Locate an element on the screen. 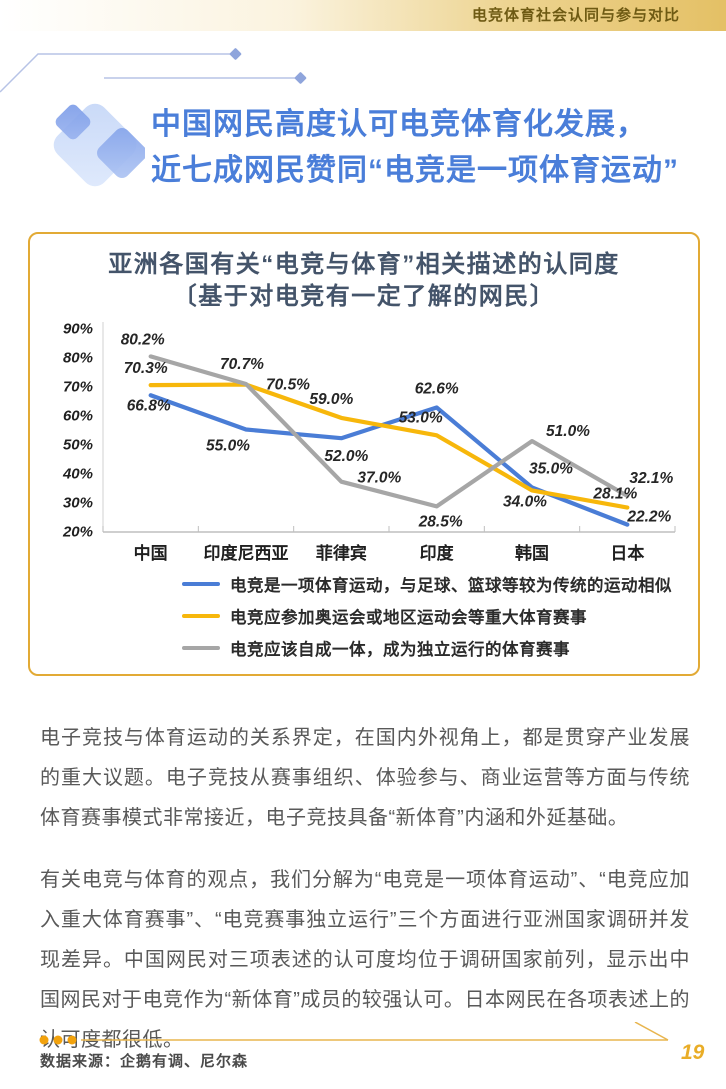 The height and width of the screenshot is (1089, 726). category-label: 韩国 is located at coordinates (532, 553).